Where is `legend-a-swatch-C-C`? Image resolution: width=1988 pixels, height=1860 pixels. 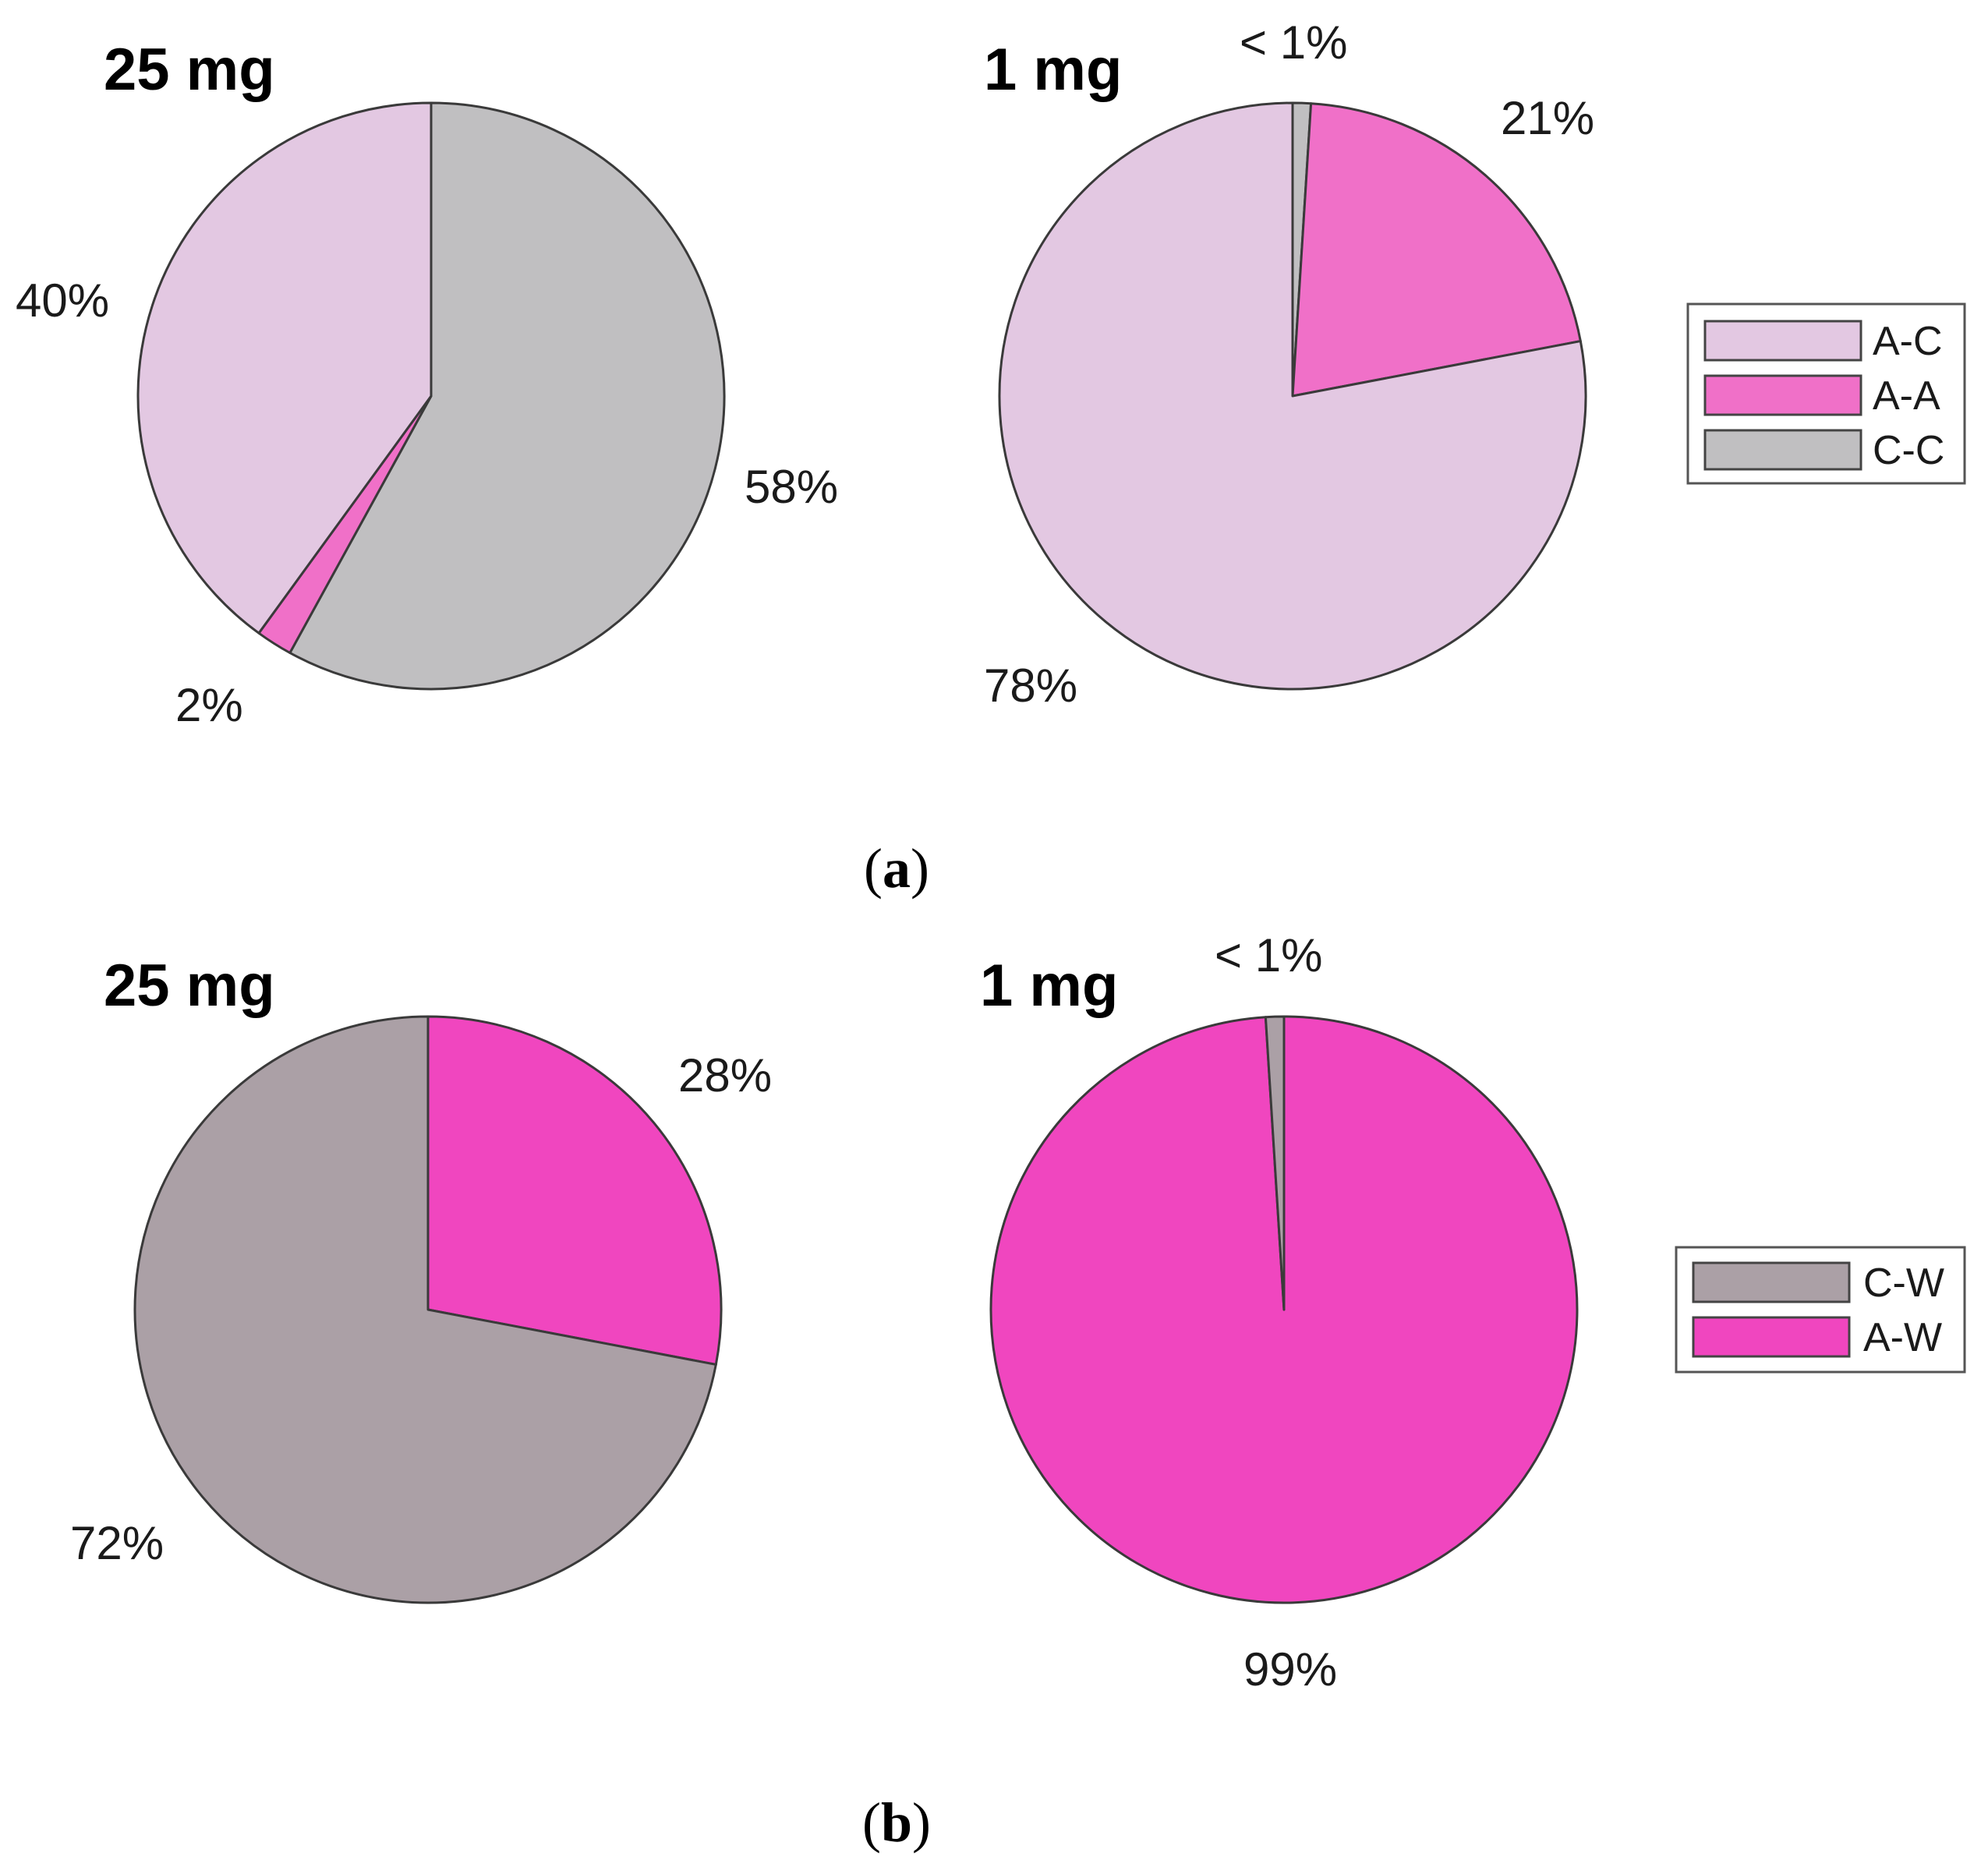
legend-a-swatch-C-C is located at coordinates (1782, 450).